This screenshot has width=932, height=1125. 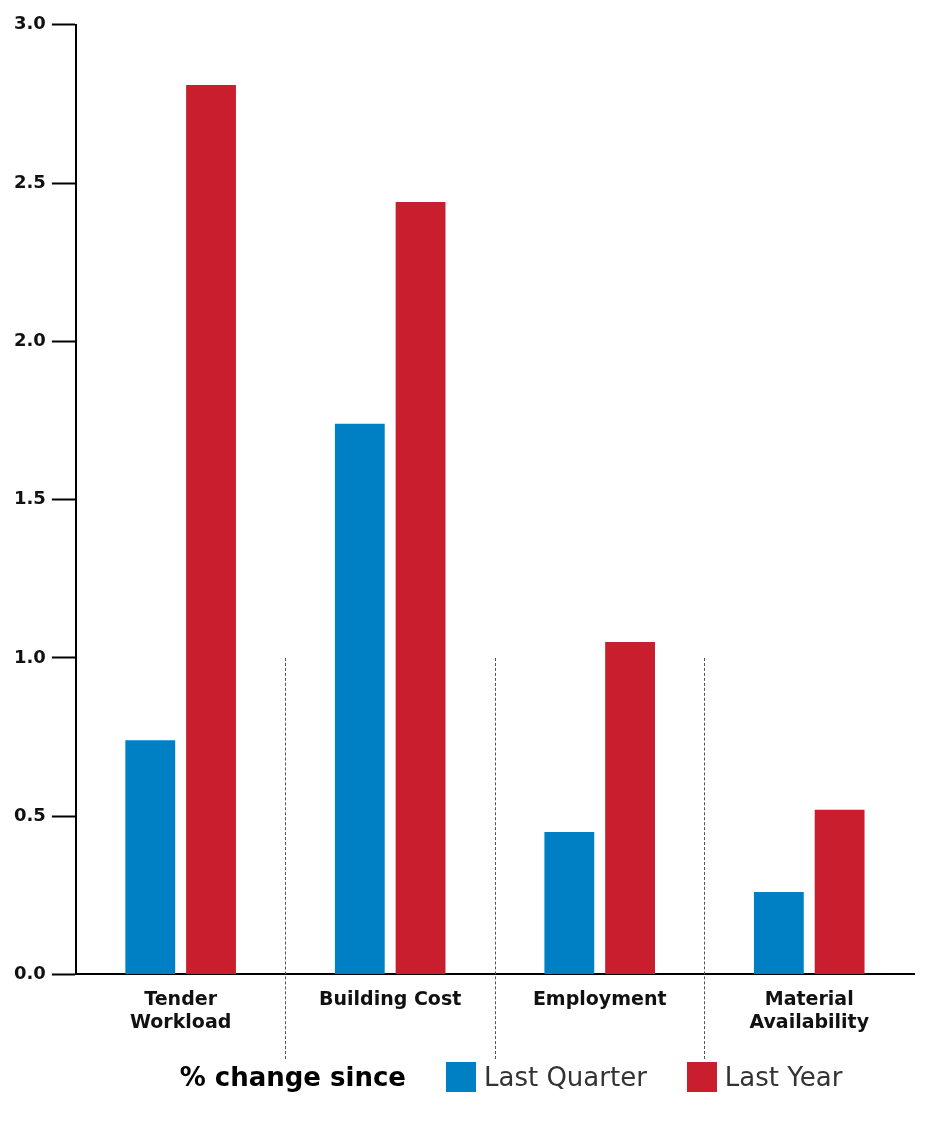 What do you see at coordinates (30, 656) in the screenshot?
I see `y-tick-label: 1.0` at bounding box center [30, 656].